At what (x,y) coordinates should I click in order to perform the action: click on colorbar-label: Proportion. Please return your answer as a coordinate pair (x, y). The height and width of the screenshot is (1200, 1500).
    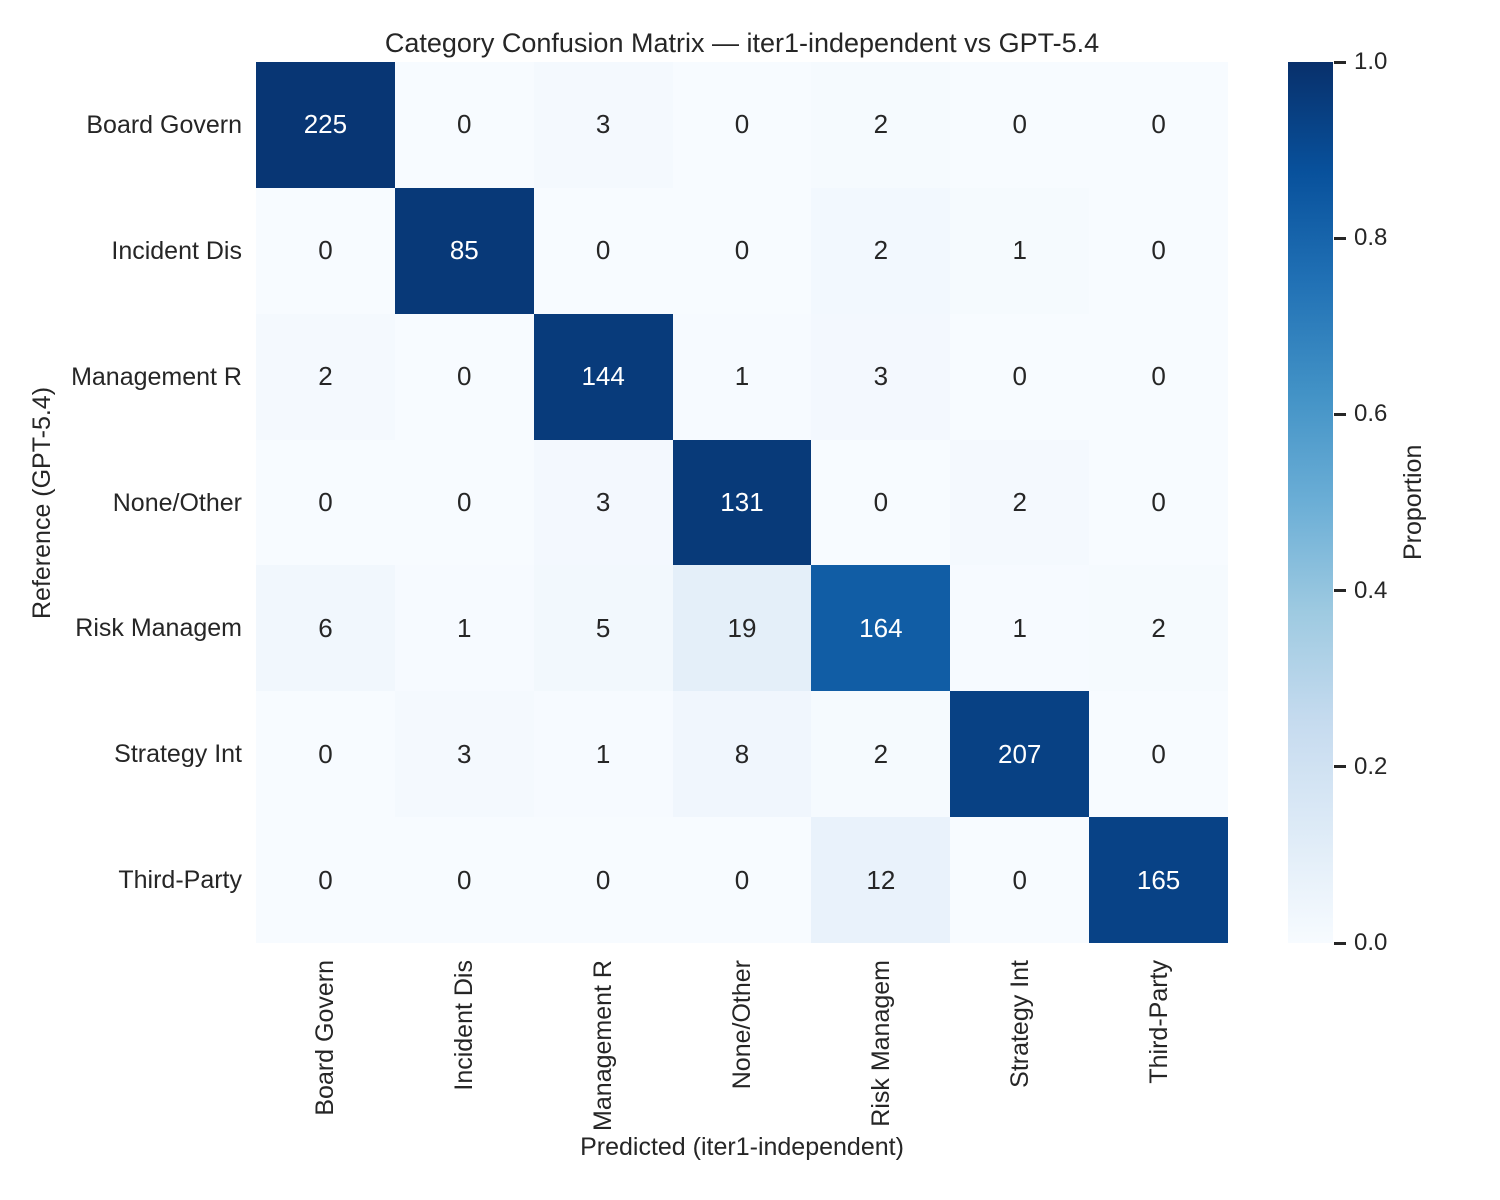
    Looking at the image, I should click on (1413, 502).